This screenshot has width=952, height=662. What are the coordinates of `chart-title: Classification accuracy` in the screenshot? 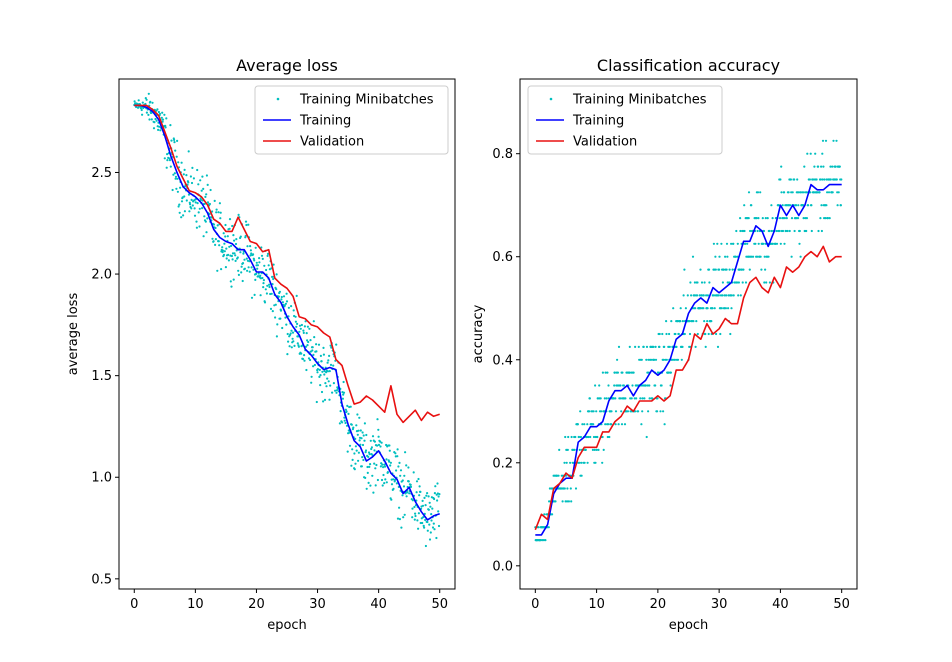 It's located at (688, 65).